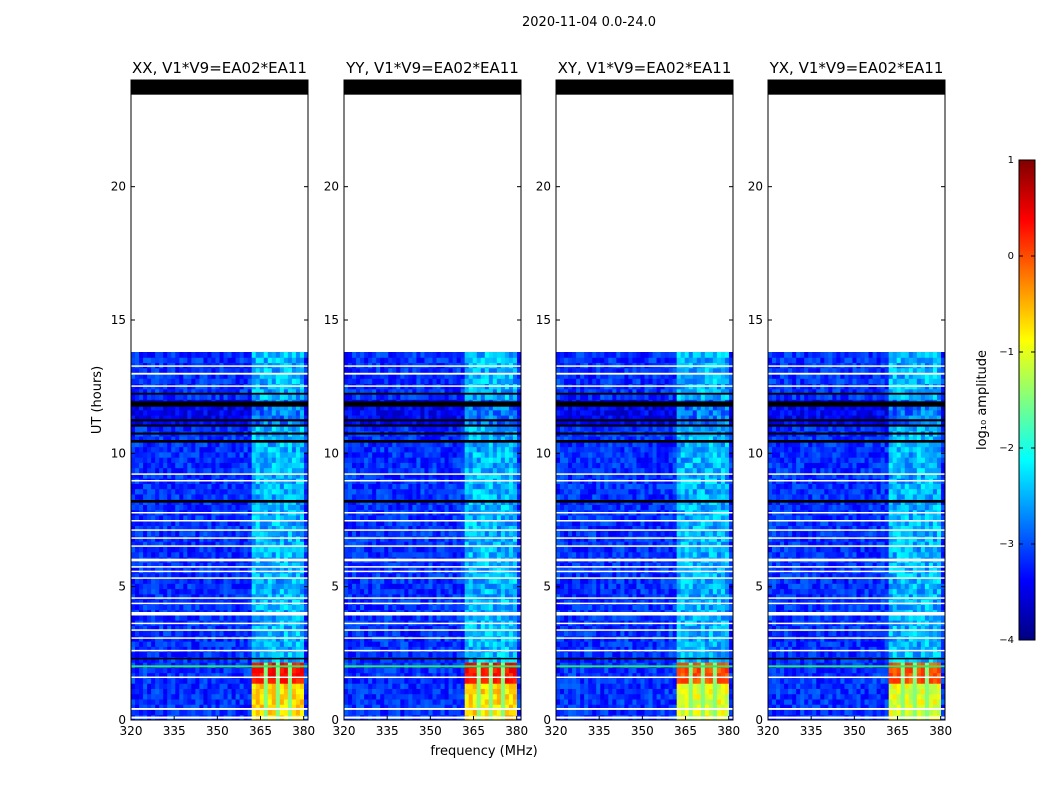 This screenshot has height=800, width=1050. I want to click on figure-title: 2020-11-04 0.0-24.0, so click(589, 22).